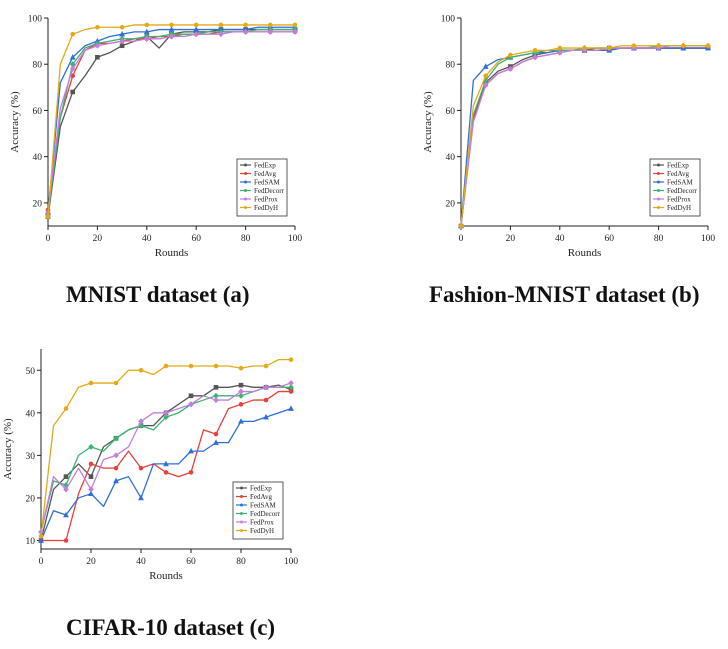 The width and height of the screenshot is (728, 649). What do you see at coordinates (564, 294) in the screenshot?
I see `caption-fashion-mnist: Fashion-MNIST dataset (b)` at bounding box center [564, 294].